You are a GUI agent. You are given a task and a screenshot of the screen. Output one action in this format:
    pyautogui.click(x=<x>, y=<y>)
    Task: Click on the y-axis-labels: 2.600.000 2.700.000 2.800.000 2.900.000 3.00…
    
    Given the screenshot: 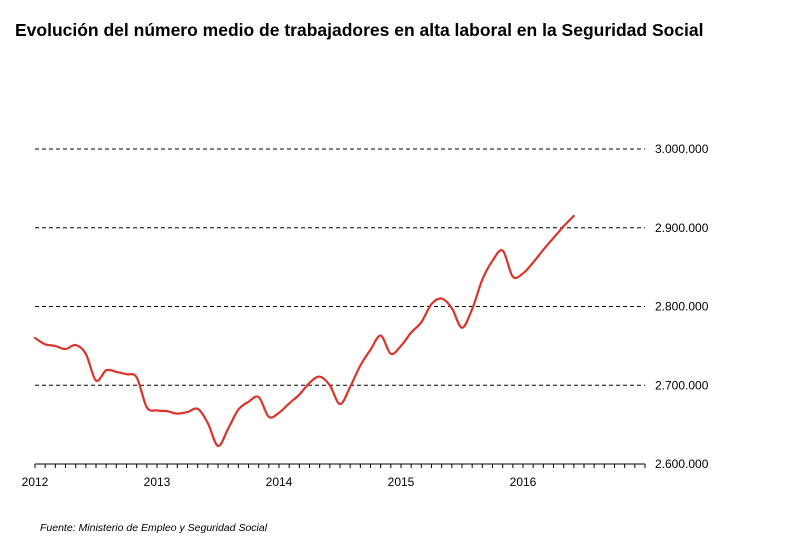 What is the action you would take?
    pyautogui.click(x=682, y=306)
    